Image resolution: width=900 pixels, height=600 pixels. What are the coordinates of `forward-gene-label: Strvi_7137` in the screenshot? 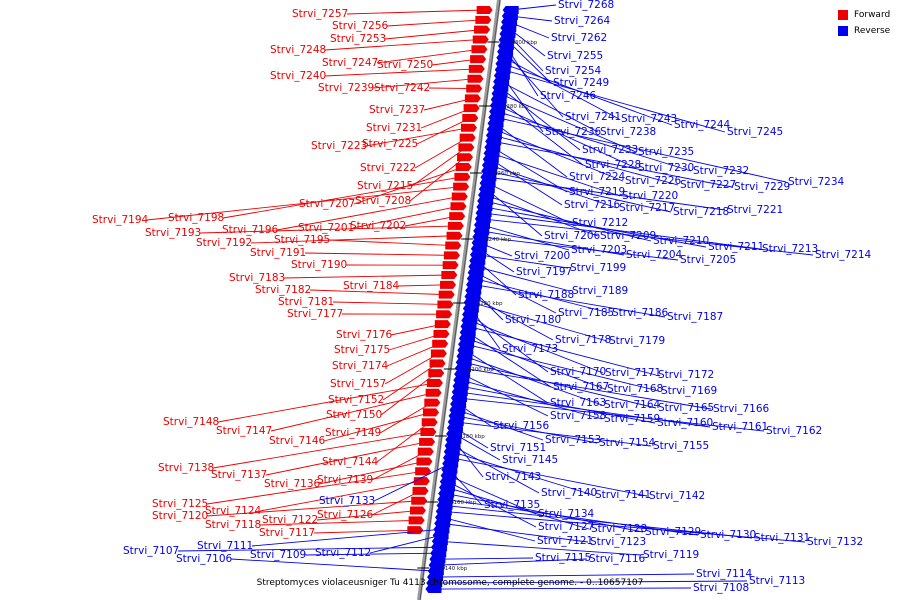 It's located at (239, 475).